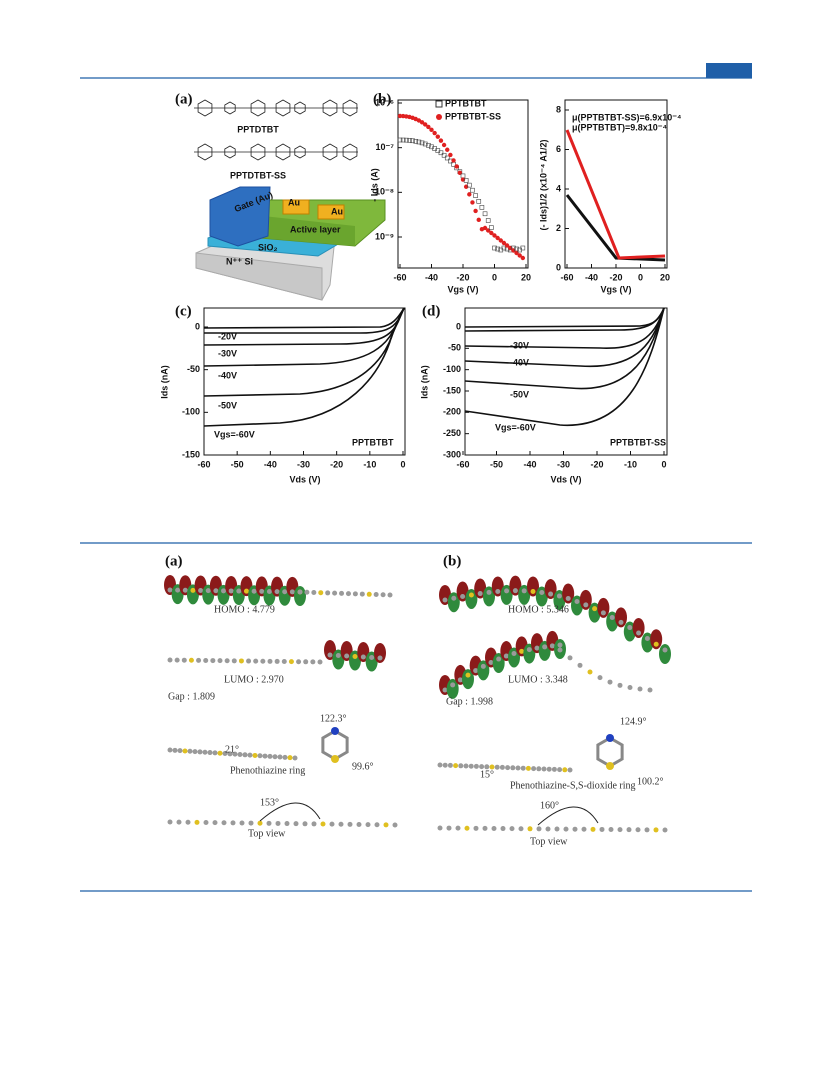 This screenshot has width=833, height=1091. What do you see at coordinates (452, 369) in the screenshot?
I see `y-tick-label: -100` at bounding box center [452, 369].